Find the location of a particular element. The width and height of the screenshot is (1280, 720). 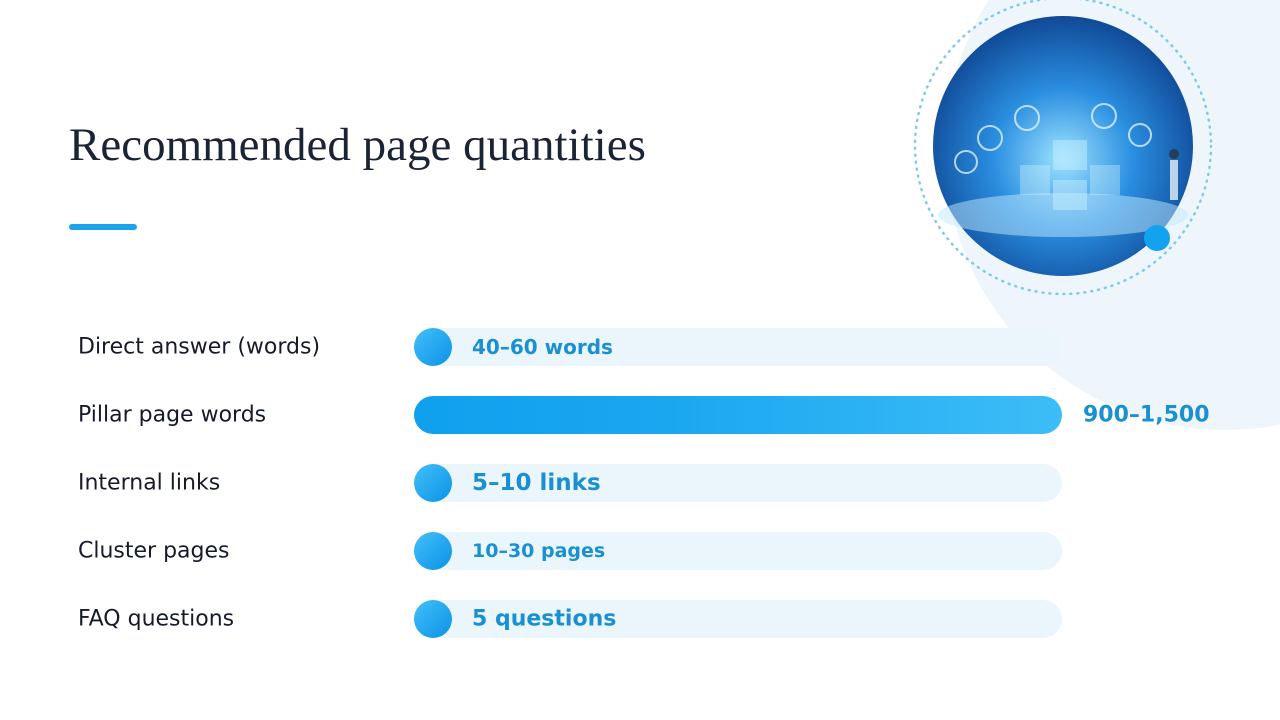

bar-track: 5 questions is located at coordinates (738, 619).